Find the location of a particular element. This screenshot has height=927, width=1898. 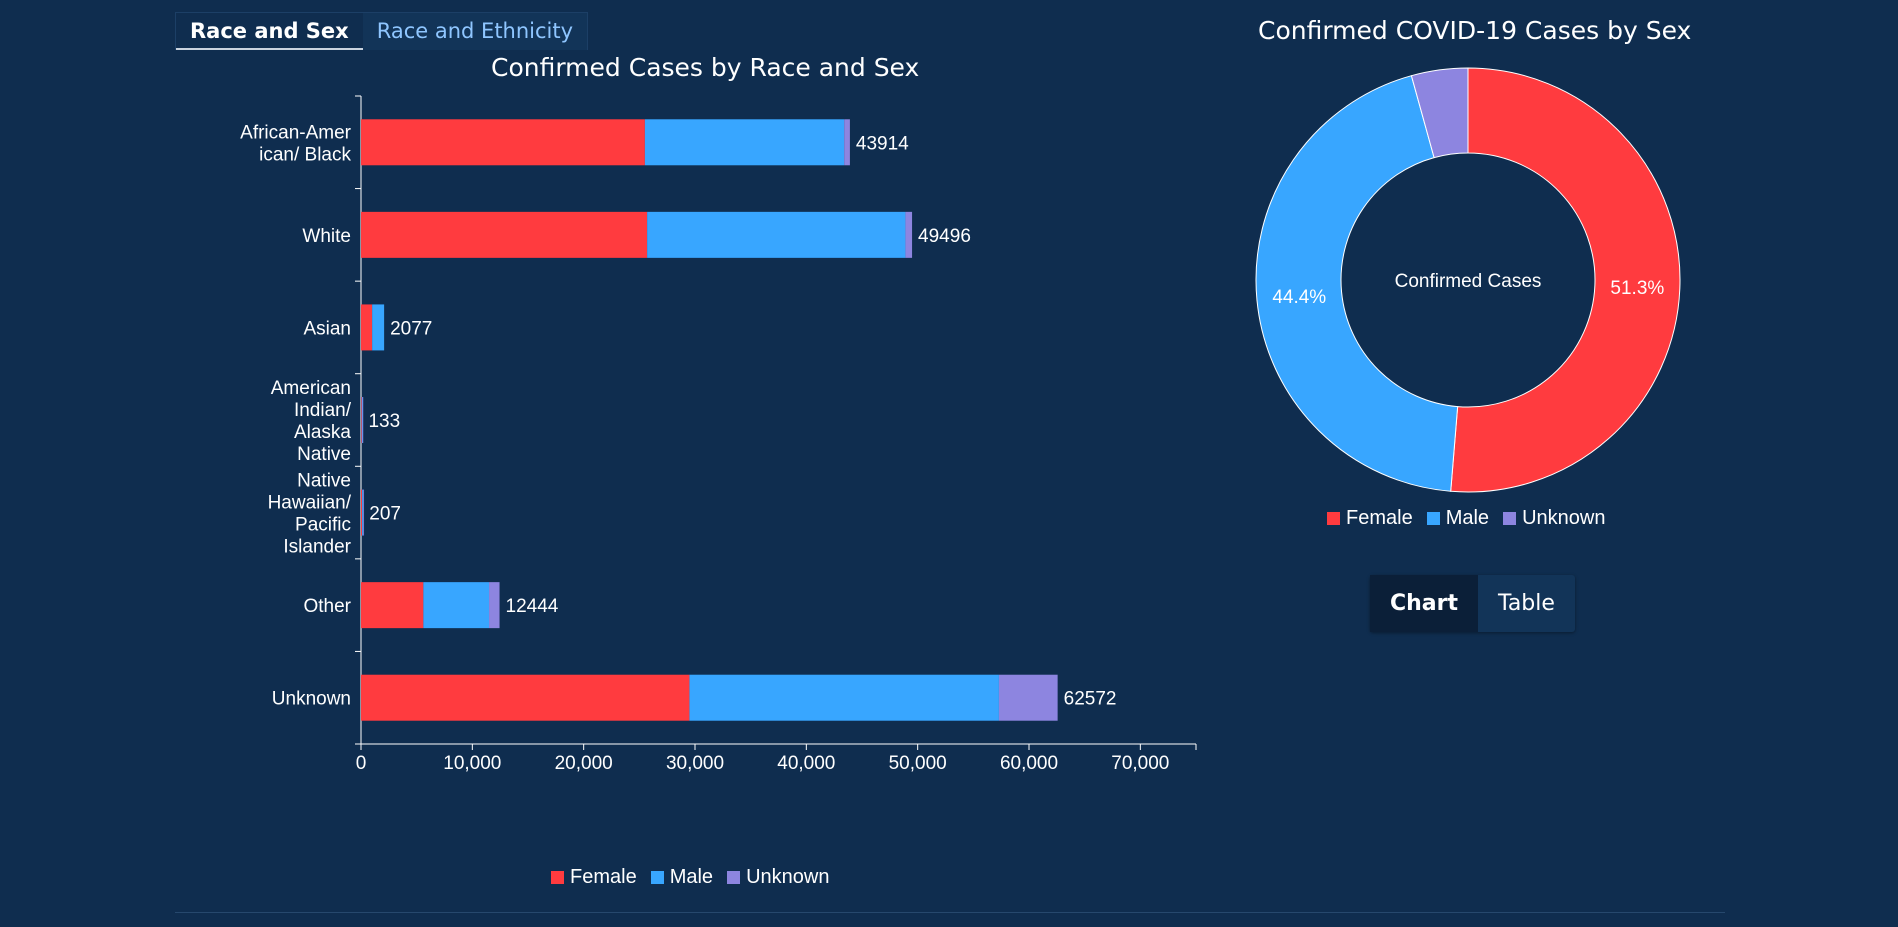

donut-value-label: 51.3% is located at coordinates (1637, 288).